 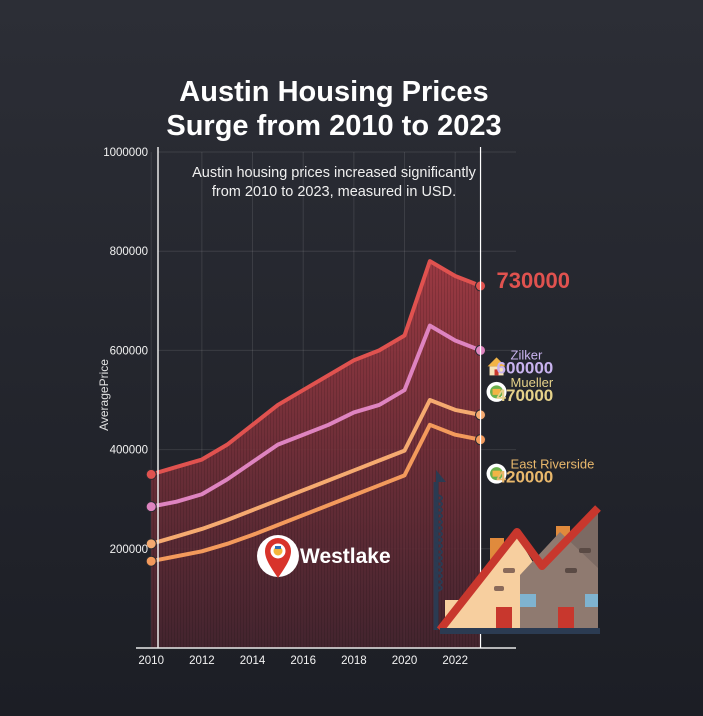 I want to click on series-value-label: 600000, so click(x=525, y=367).